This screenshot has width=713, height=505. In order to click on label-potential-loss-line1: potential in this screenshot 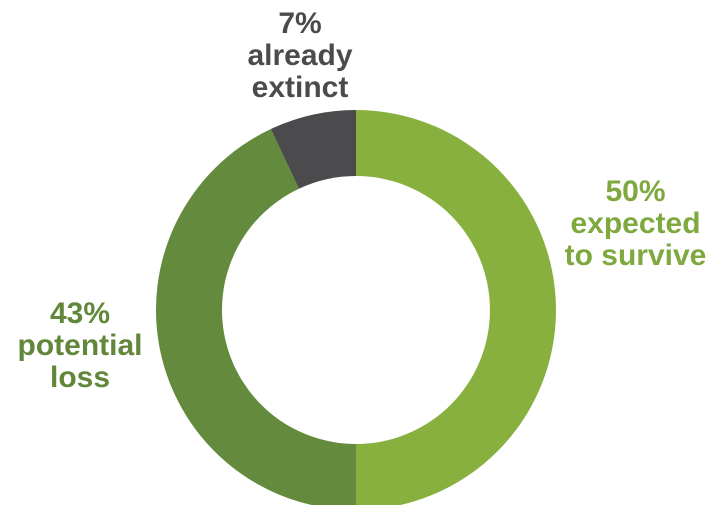, I will do `click(80, 345)`.